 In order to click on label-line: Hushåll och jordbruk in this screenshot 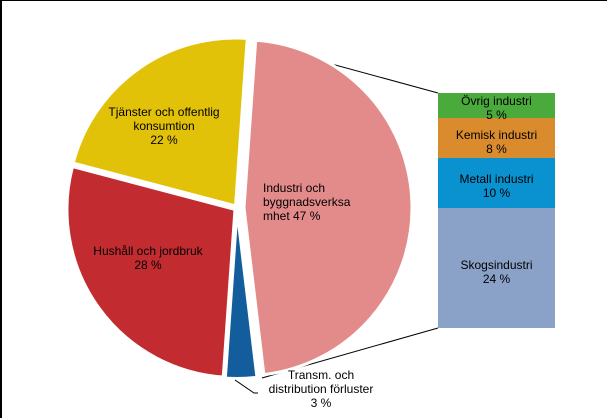, I will do `click(148, 251)`.